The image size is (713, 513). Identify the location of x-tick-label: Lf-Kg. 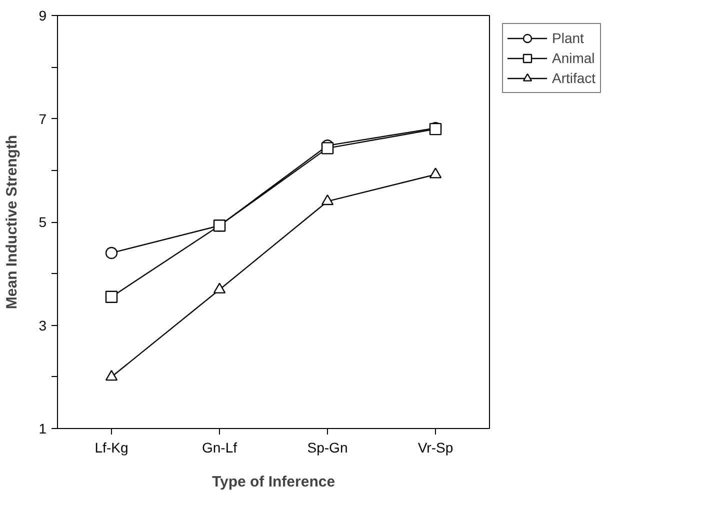
(111, 448).